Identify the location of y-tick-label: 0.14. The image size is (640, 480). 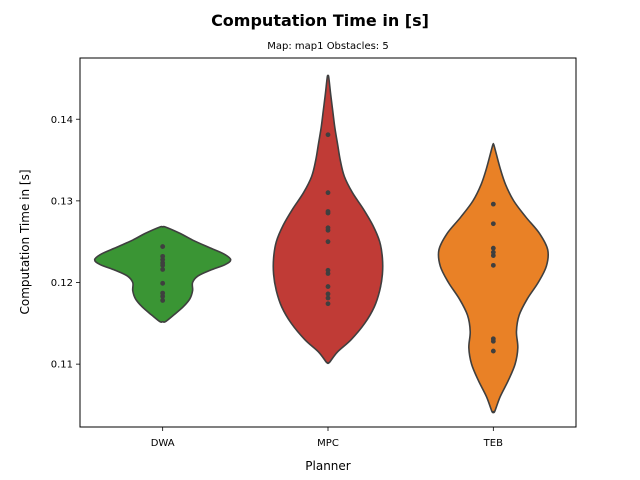
(62, 120).